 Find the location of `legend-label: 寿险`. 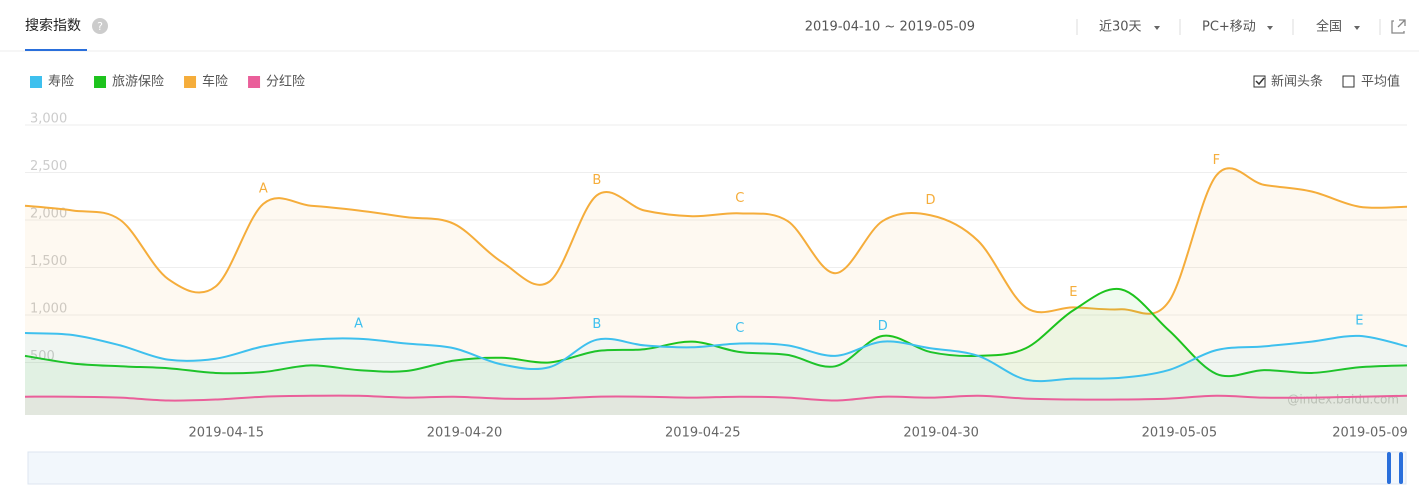

legend-label: 寿险 is located at coordinates (61, 82).